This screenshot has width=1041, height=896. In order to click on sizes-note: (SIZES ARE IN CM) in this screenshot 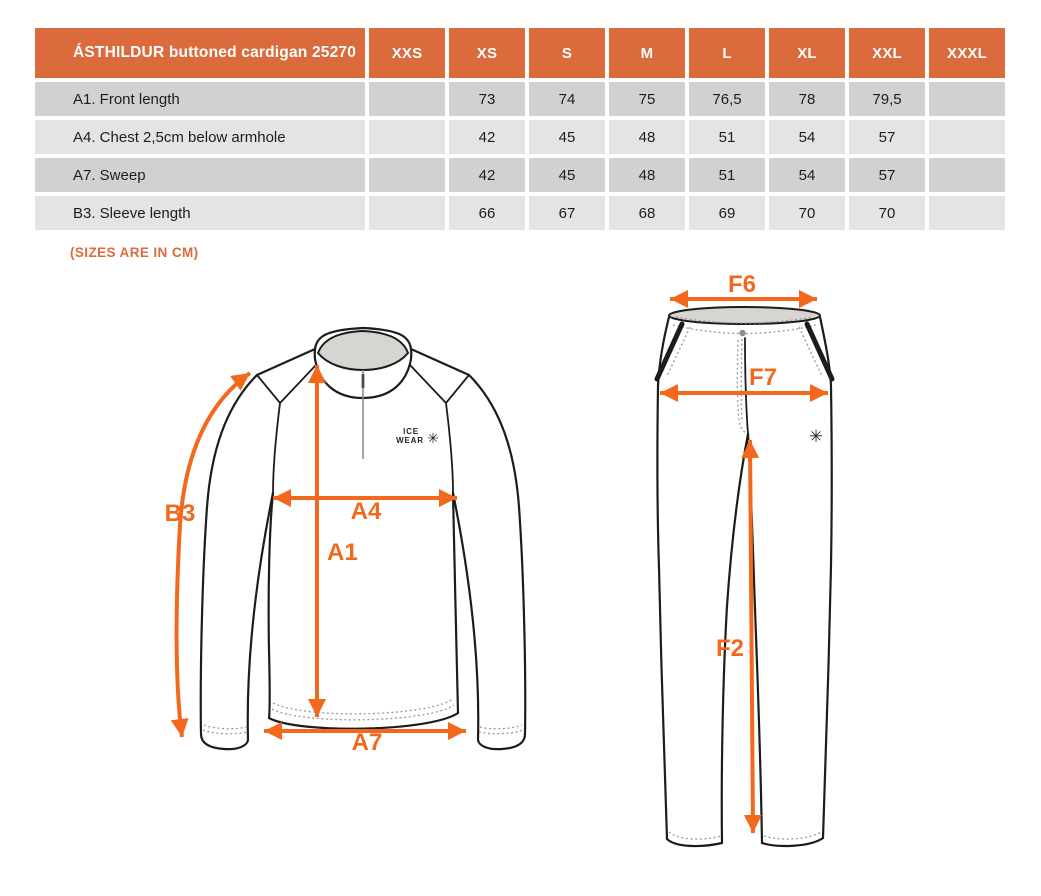, I will do `click(134, 252)`.